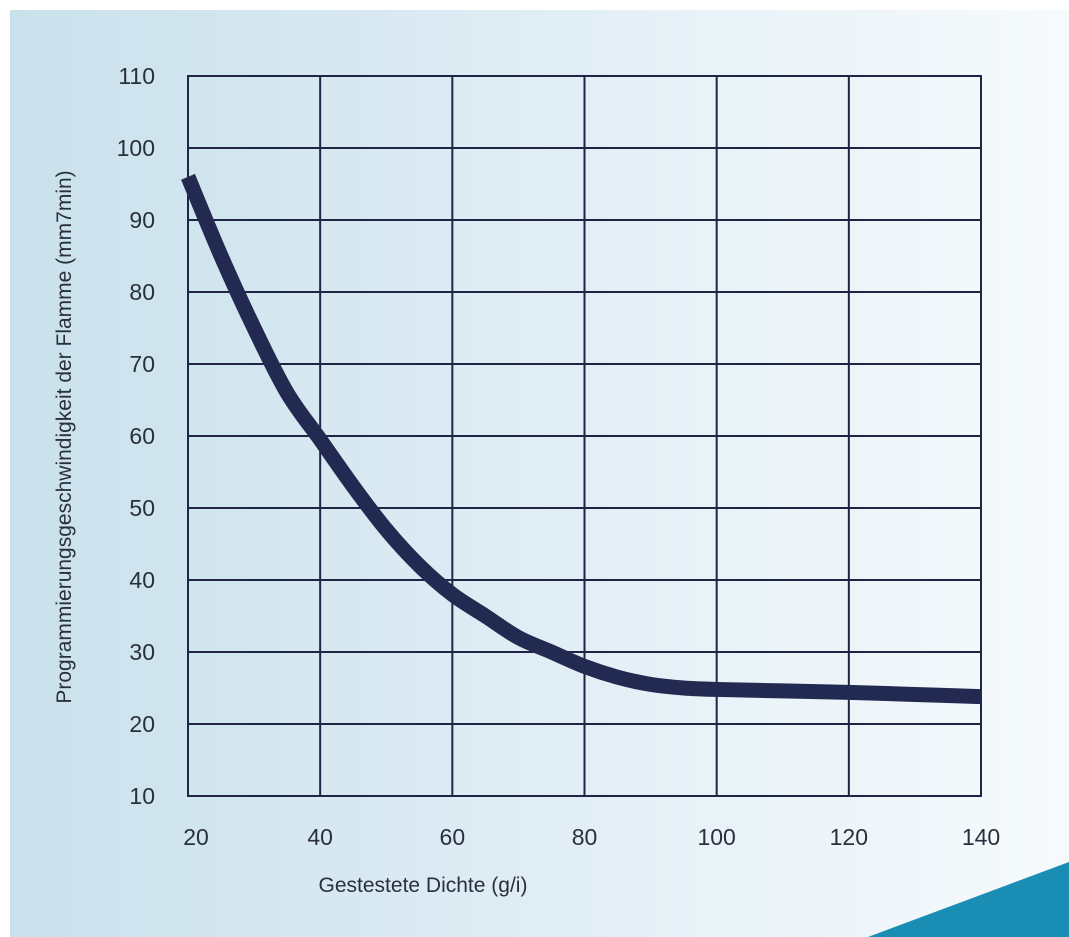  Describe the element at coordinates (981, 837) in the screenshot. I see `x-tick-label: 140` at that location.